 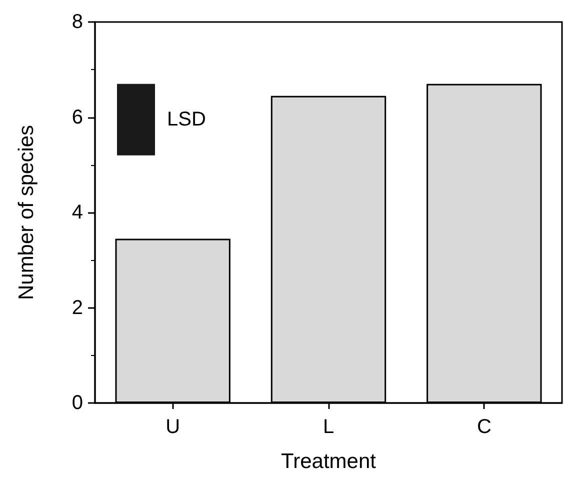 What do you see at coordinates (77, 22) in the screenshot?
I see `y-tick-label: 8` at bounding box center [77, 22].